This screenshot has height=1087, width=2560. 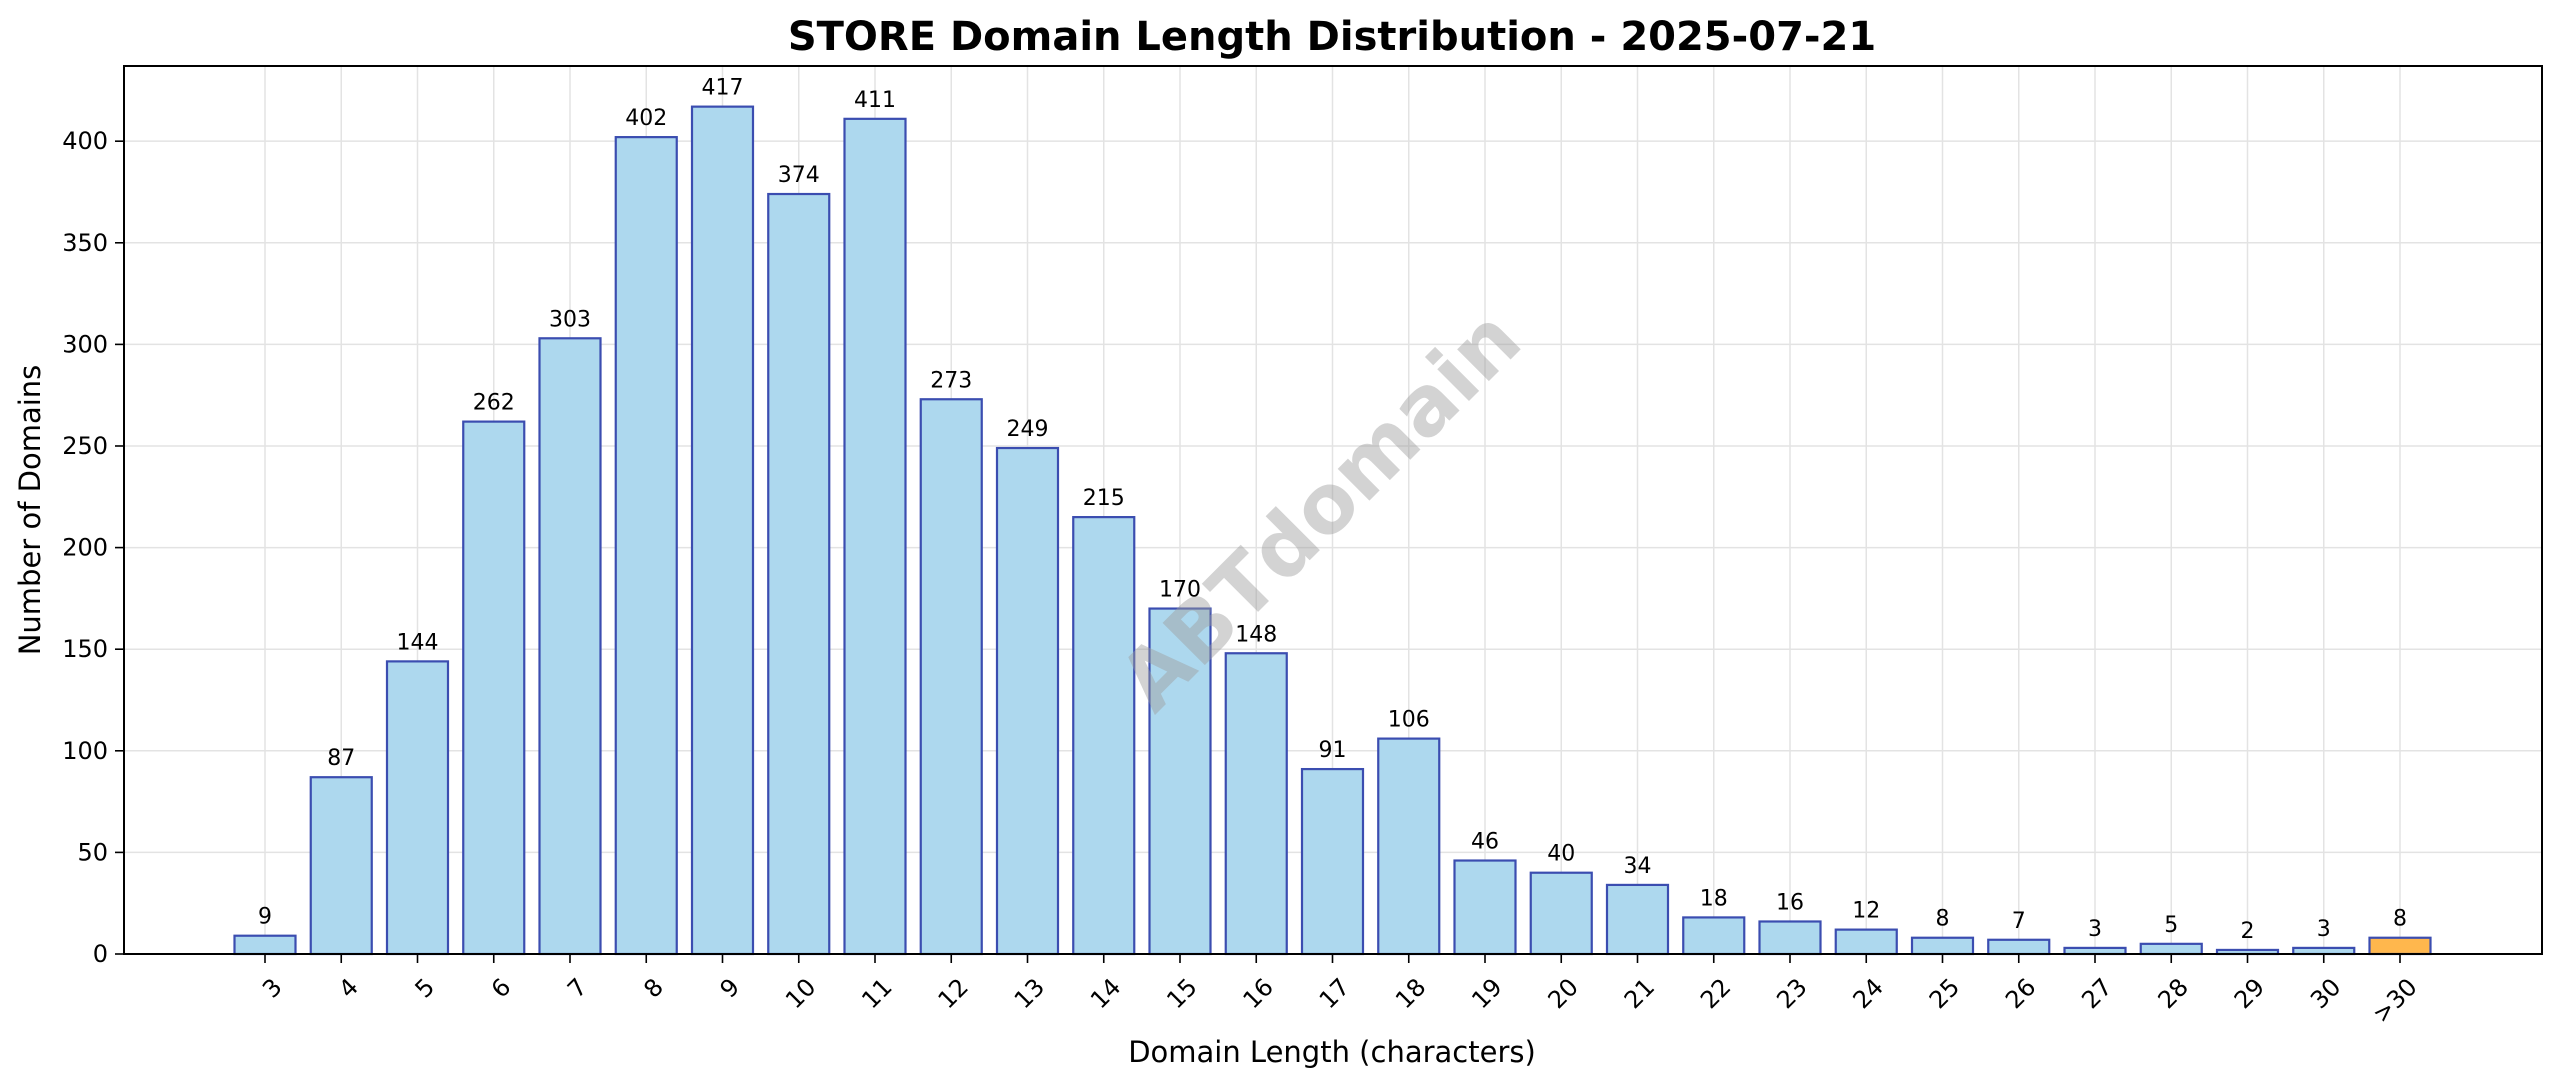 What do you see at coordinates (418, 642) in the screenshot?
I see `data-label: 144` at bounding box center [418, 642].